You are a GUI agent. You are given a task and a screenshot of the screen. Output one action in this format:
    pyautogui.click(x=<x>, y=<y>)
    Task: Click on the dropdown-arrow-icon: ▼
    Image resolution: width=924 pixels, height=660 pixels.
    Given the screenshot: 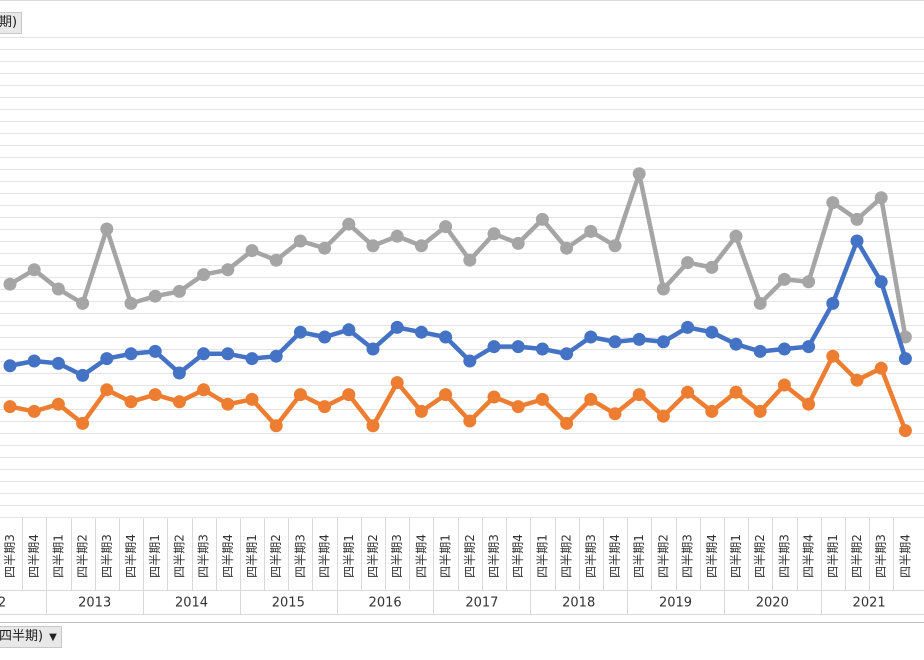 What is the action you would take?
    pyautogui.click(x=53, y=637)
    